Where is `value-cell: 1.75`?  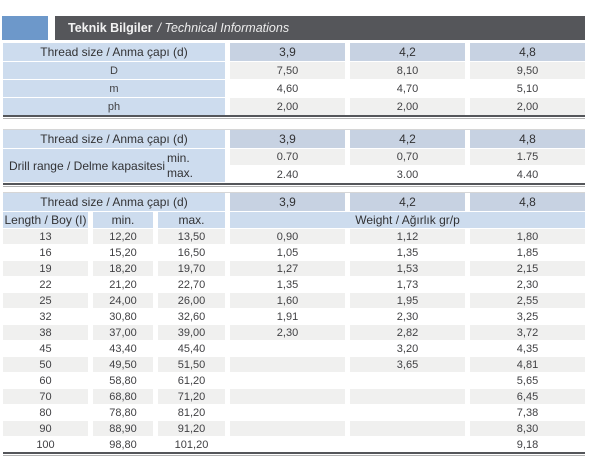
value-cell: 1.75 is located at coordinates (527, 157).